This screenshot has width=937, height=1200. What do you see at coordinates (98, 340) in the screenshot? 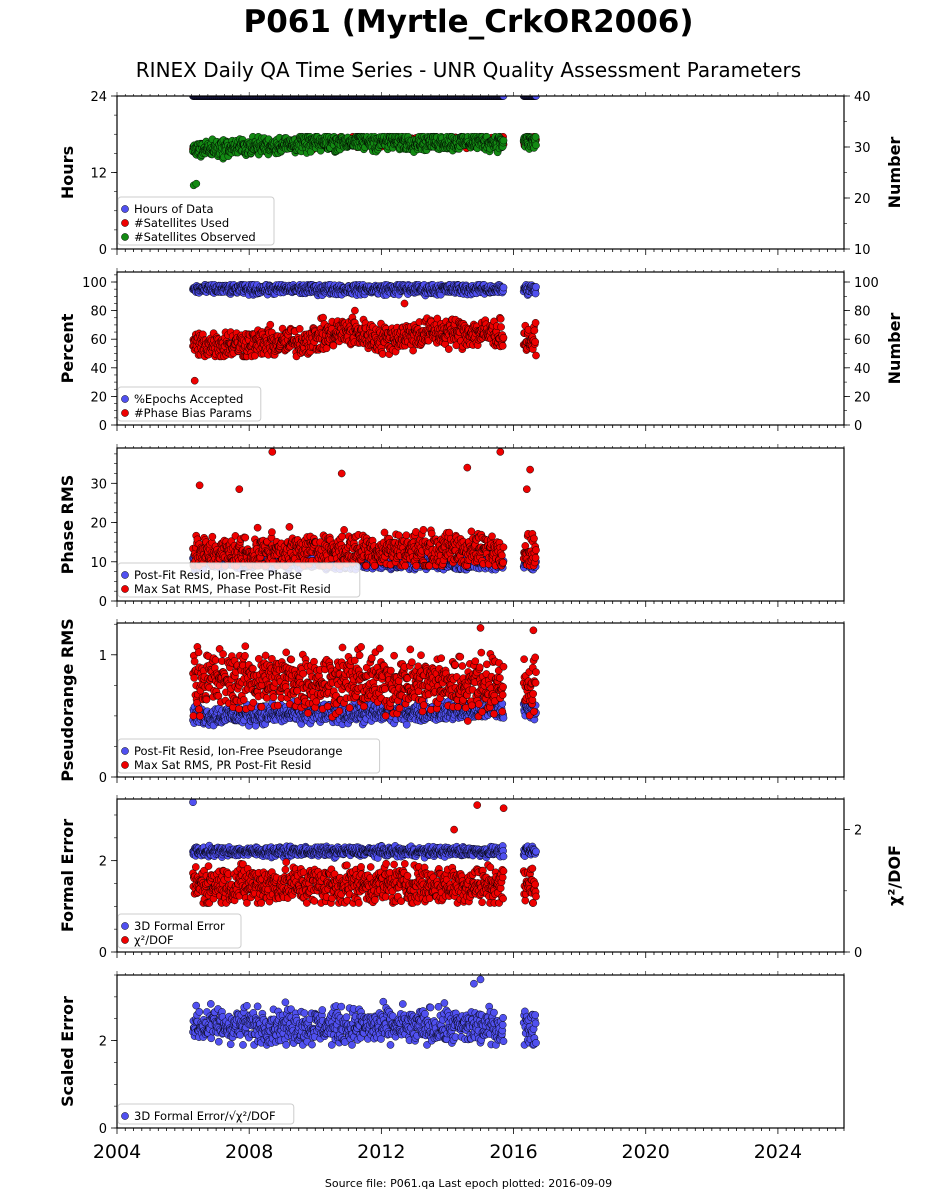
I see `y-tick-label: 60` at bounding box center [98, 340].